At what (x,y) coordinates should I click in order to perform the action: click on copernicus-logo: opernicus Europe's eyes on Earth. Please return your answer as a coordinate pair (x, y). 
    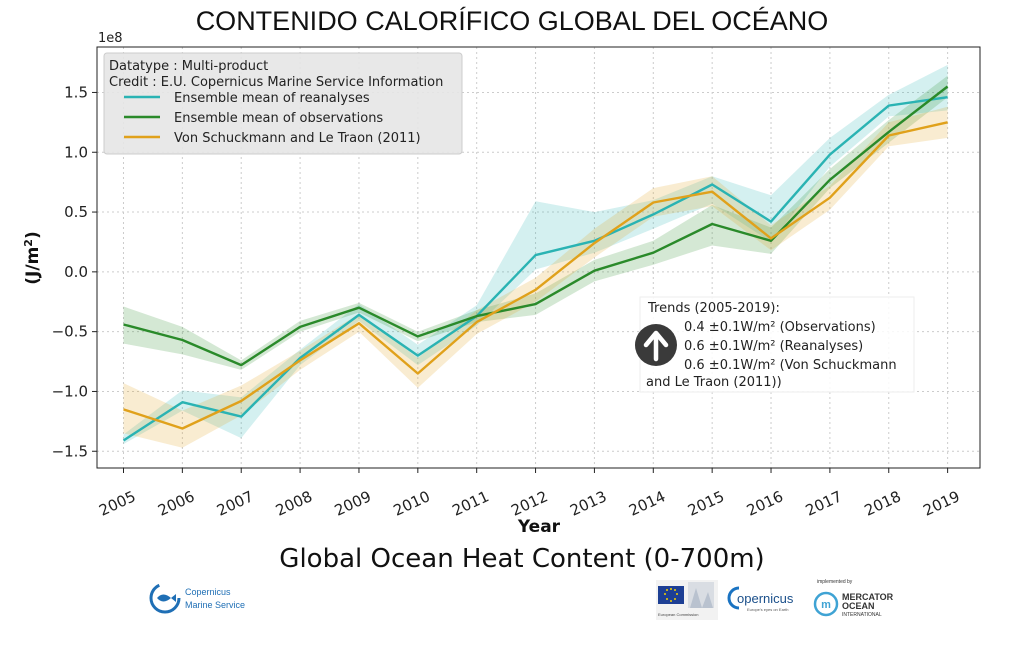
    Looking at the image, I should click on (760, 599).